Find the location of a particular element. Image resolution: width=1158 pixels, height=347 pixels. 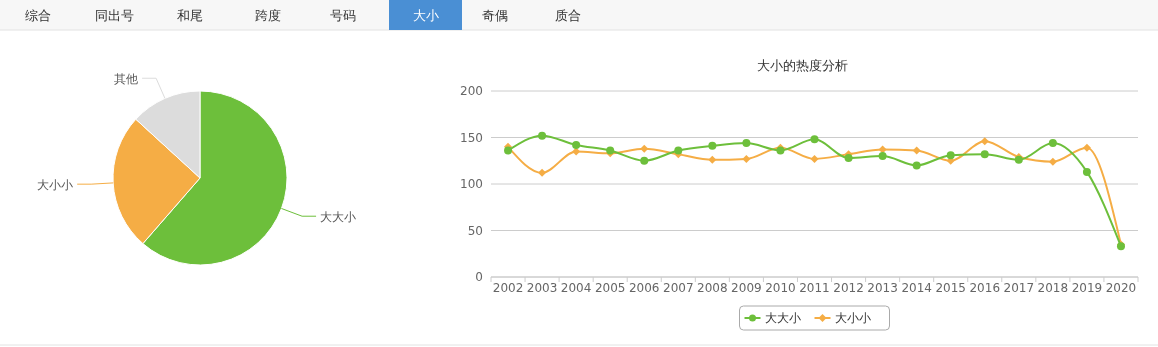

text: 和尾 is located at coordinates (190, 15).